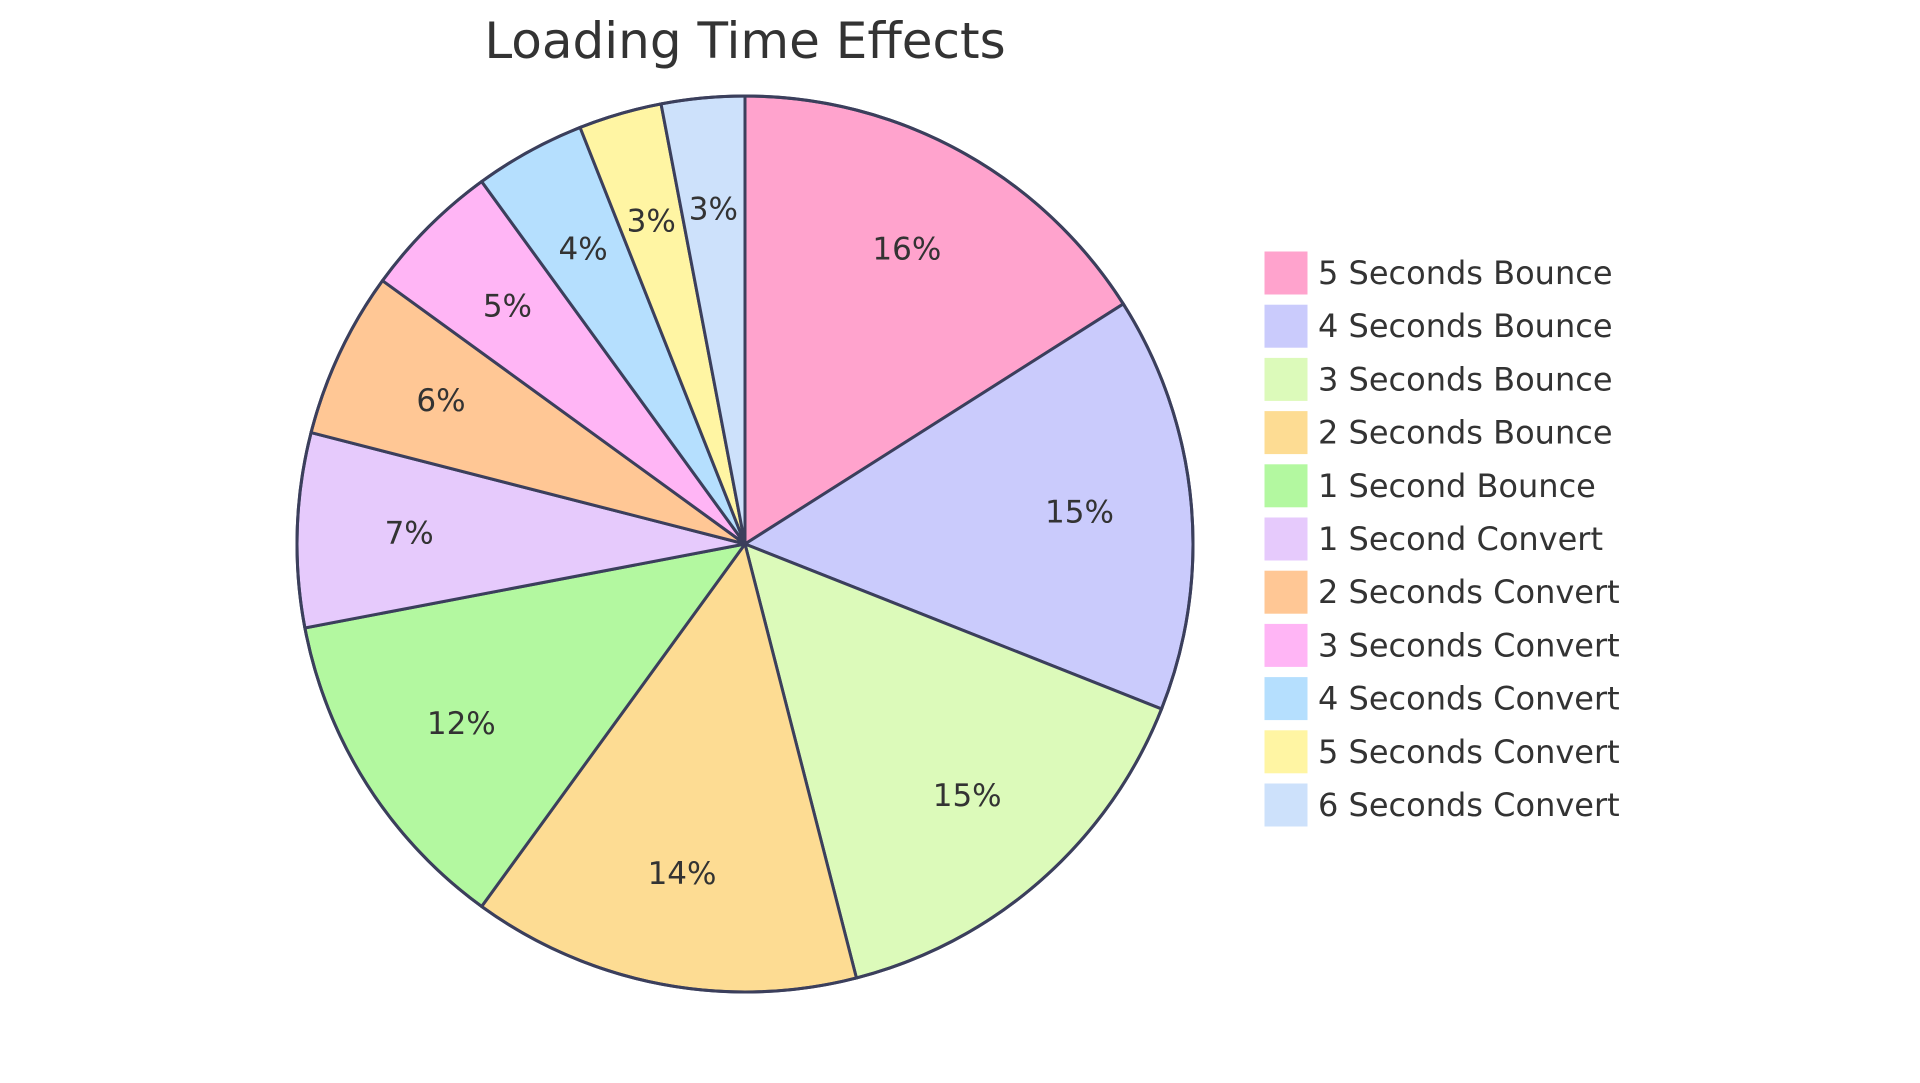 The height and width of the screenshot is (1083, 1920). I want to click on legend-item: 2 Seconds Bounce, so click(1438, 433).